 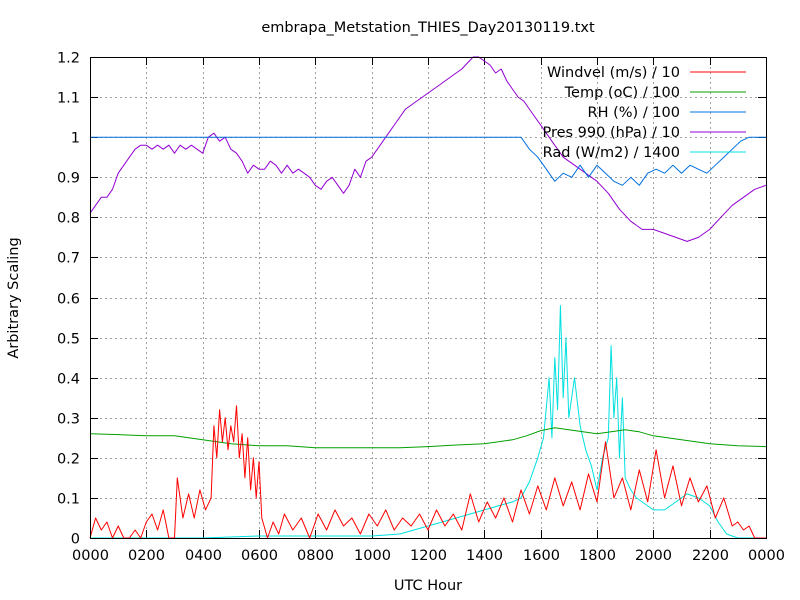 I want to click on x-tick-label: 2000, so click(x=653, y=556).